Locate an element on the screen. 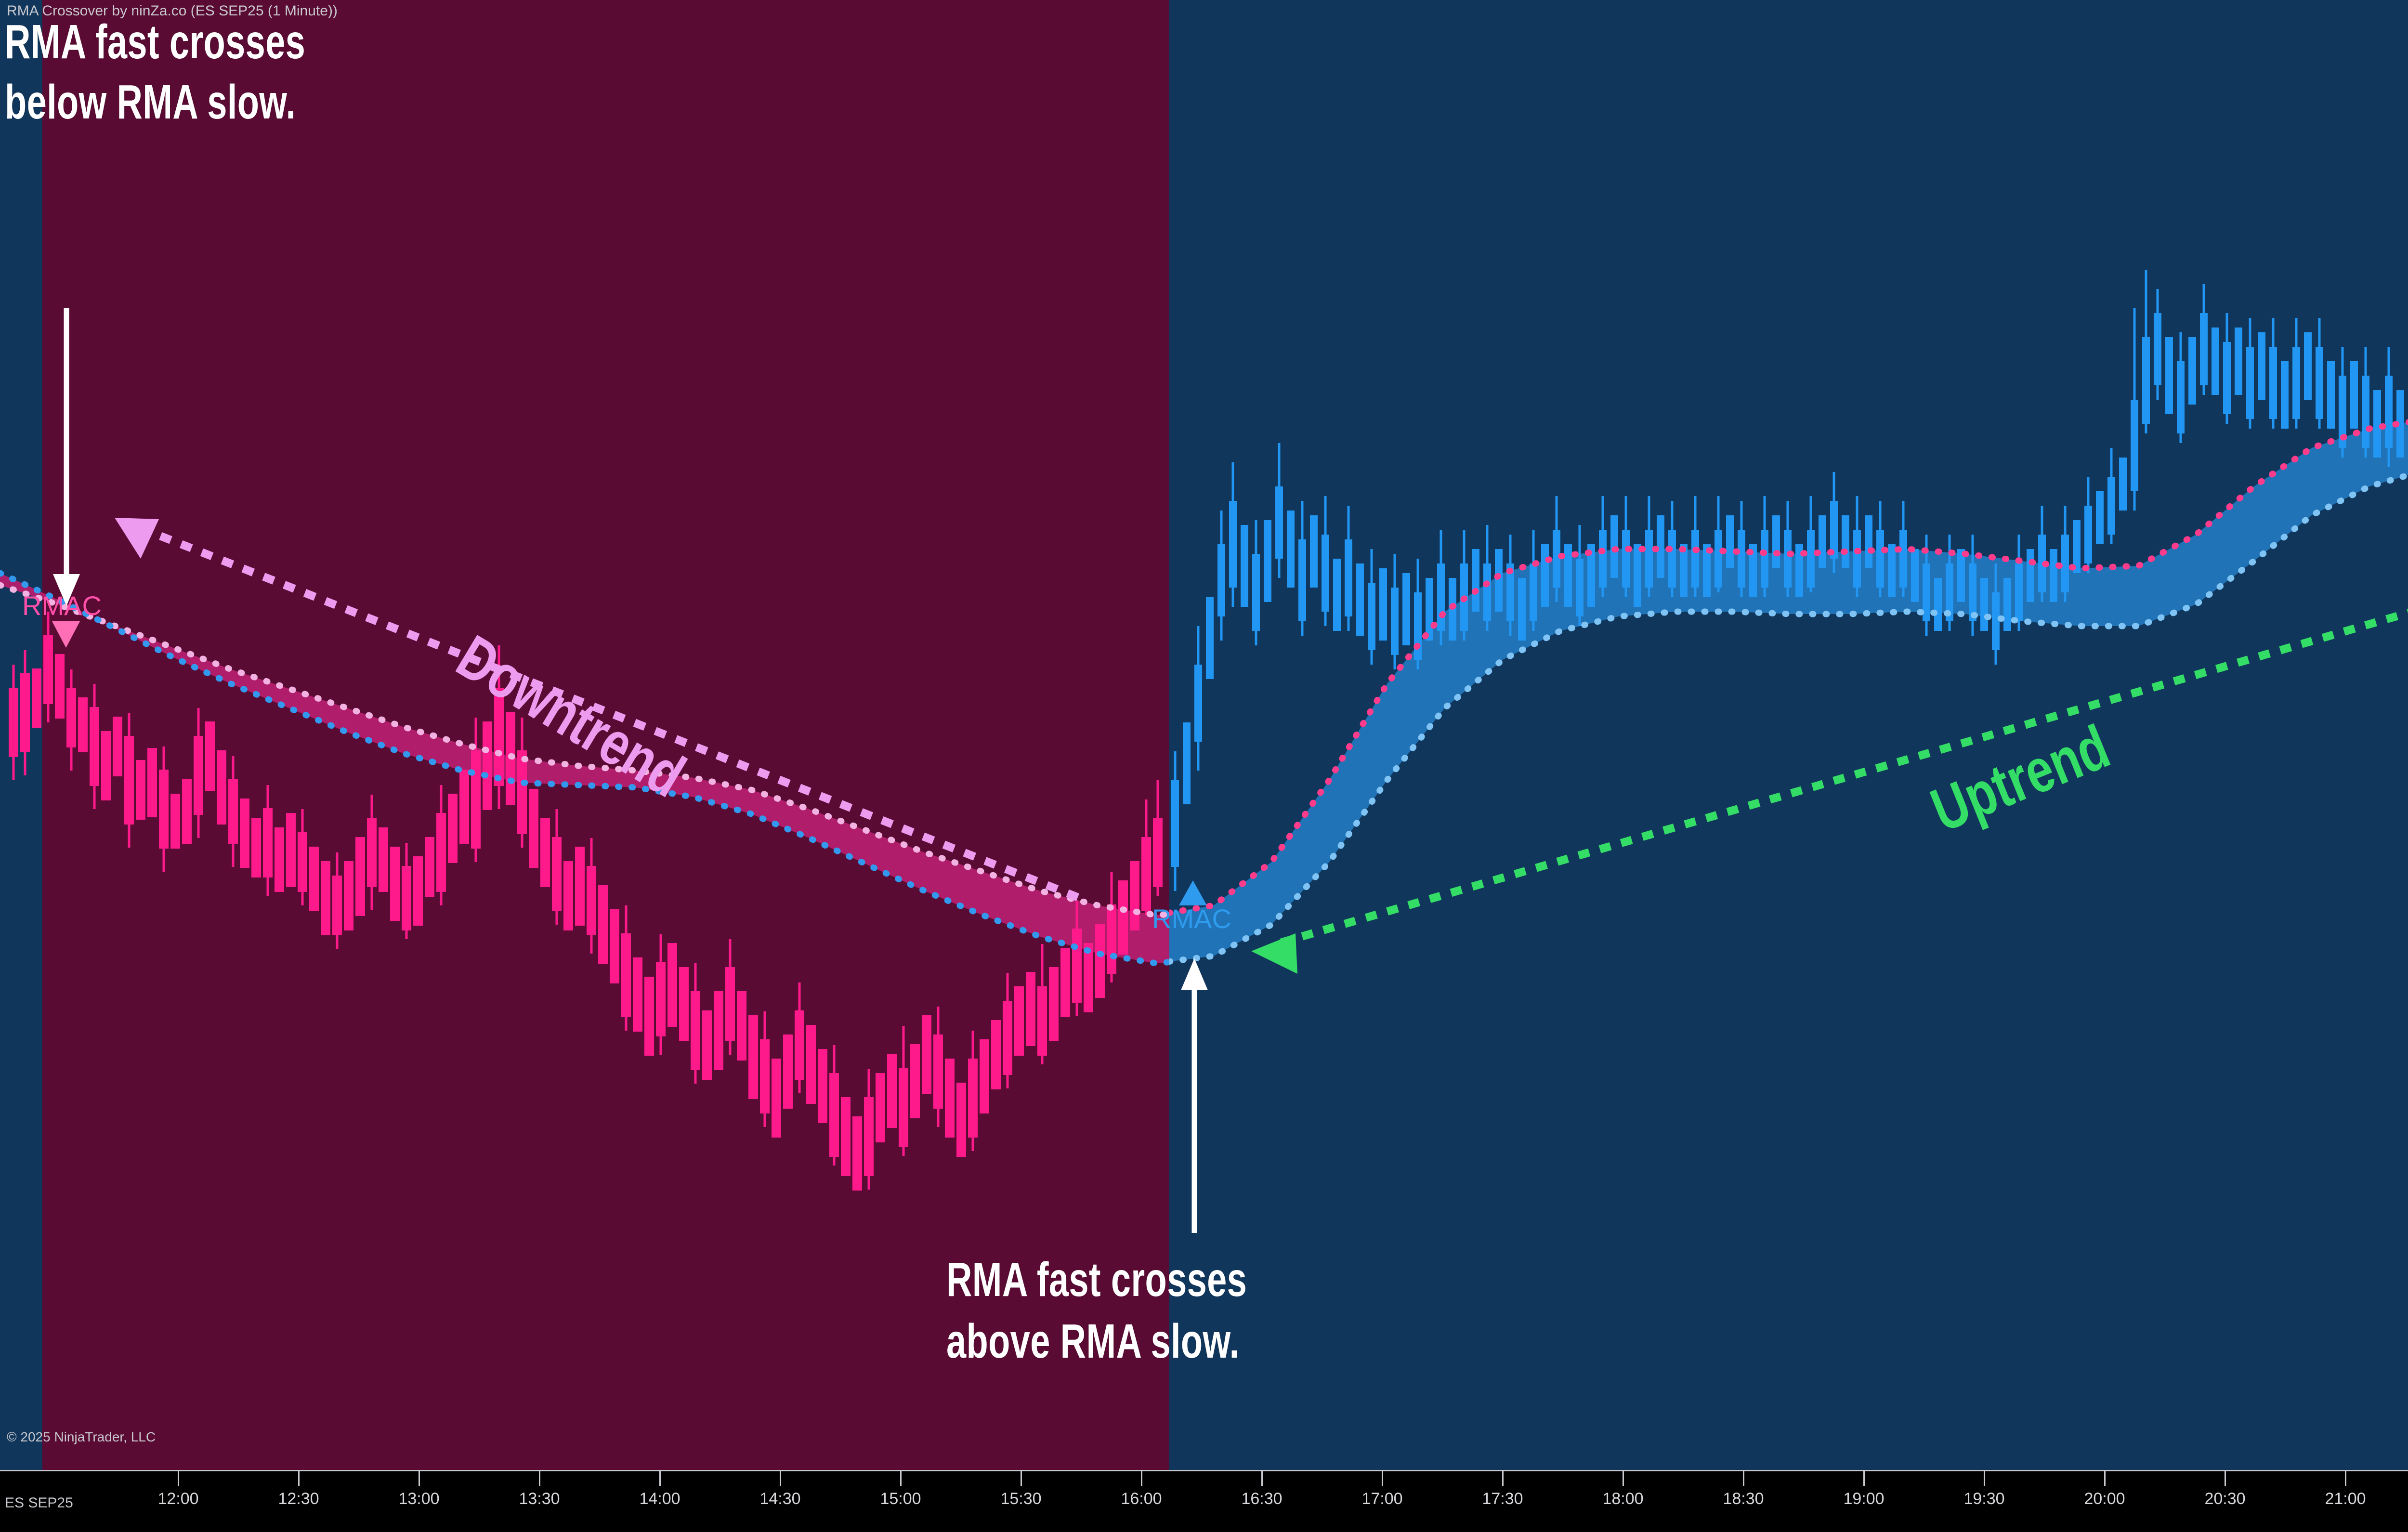 The width and height of the screenshot is (2408, 1532). rma-fast-line-downtrend is located at coordinates (584, 768).